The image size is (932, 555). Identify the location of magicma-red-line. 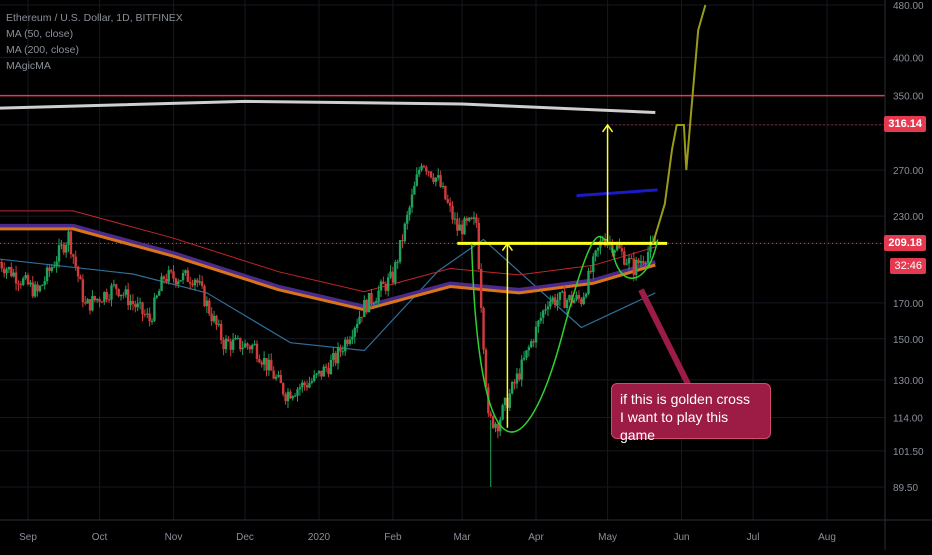
(328, 251).